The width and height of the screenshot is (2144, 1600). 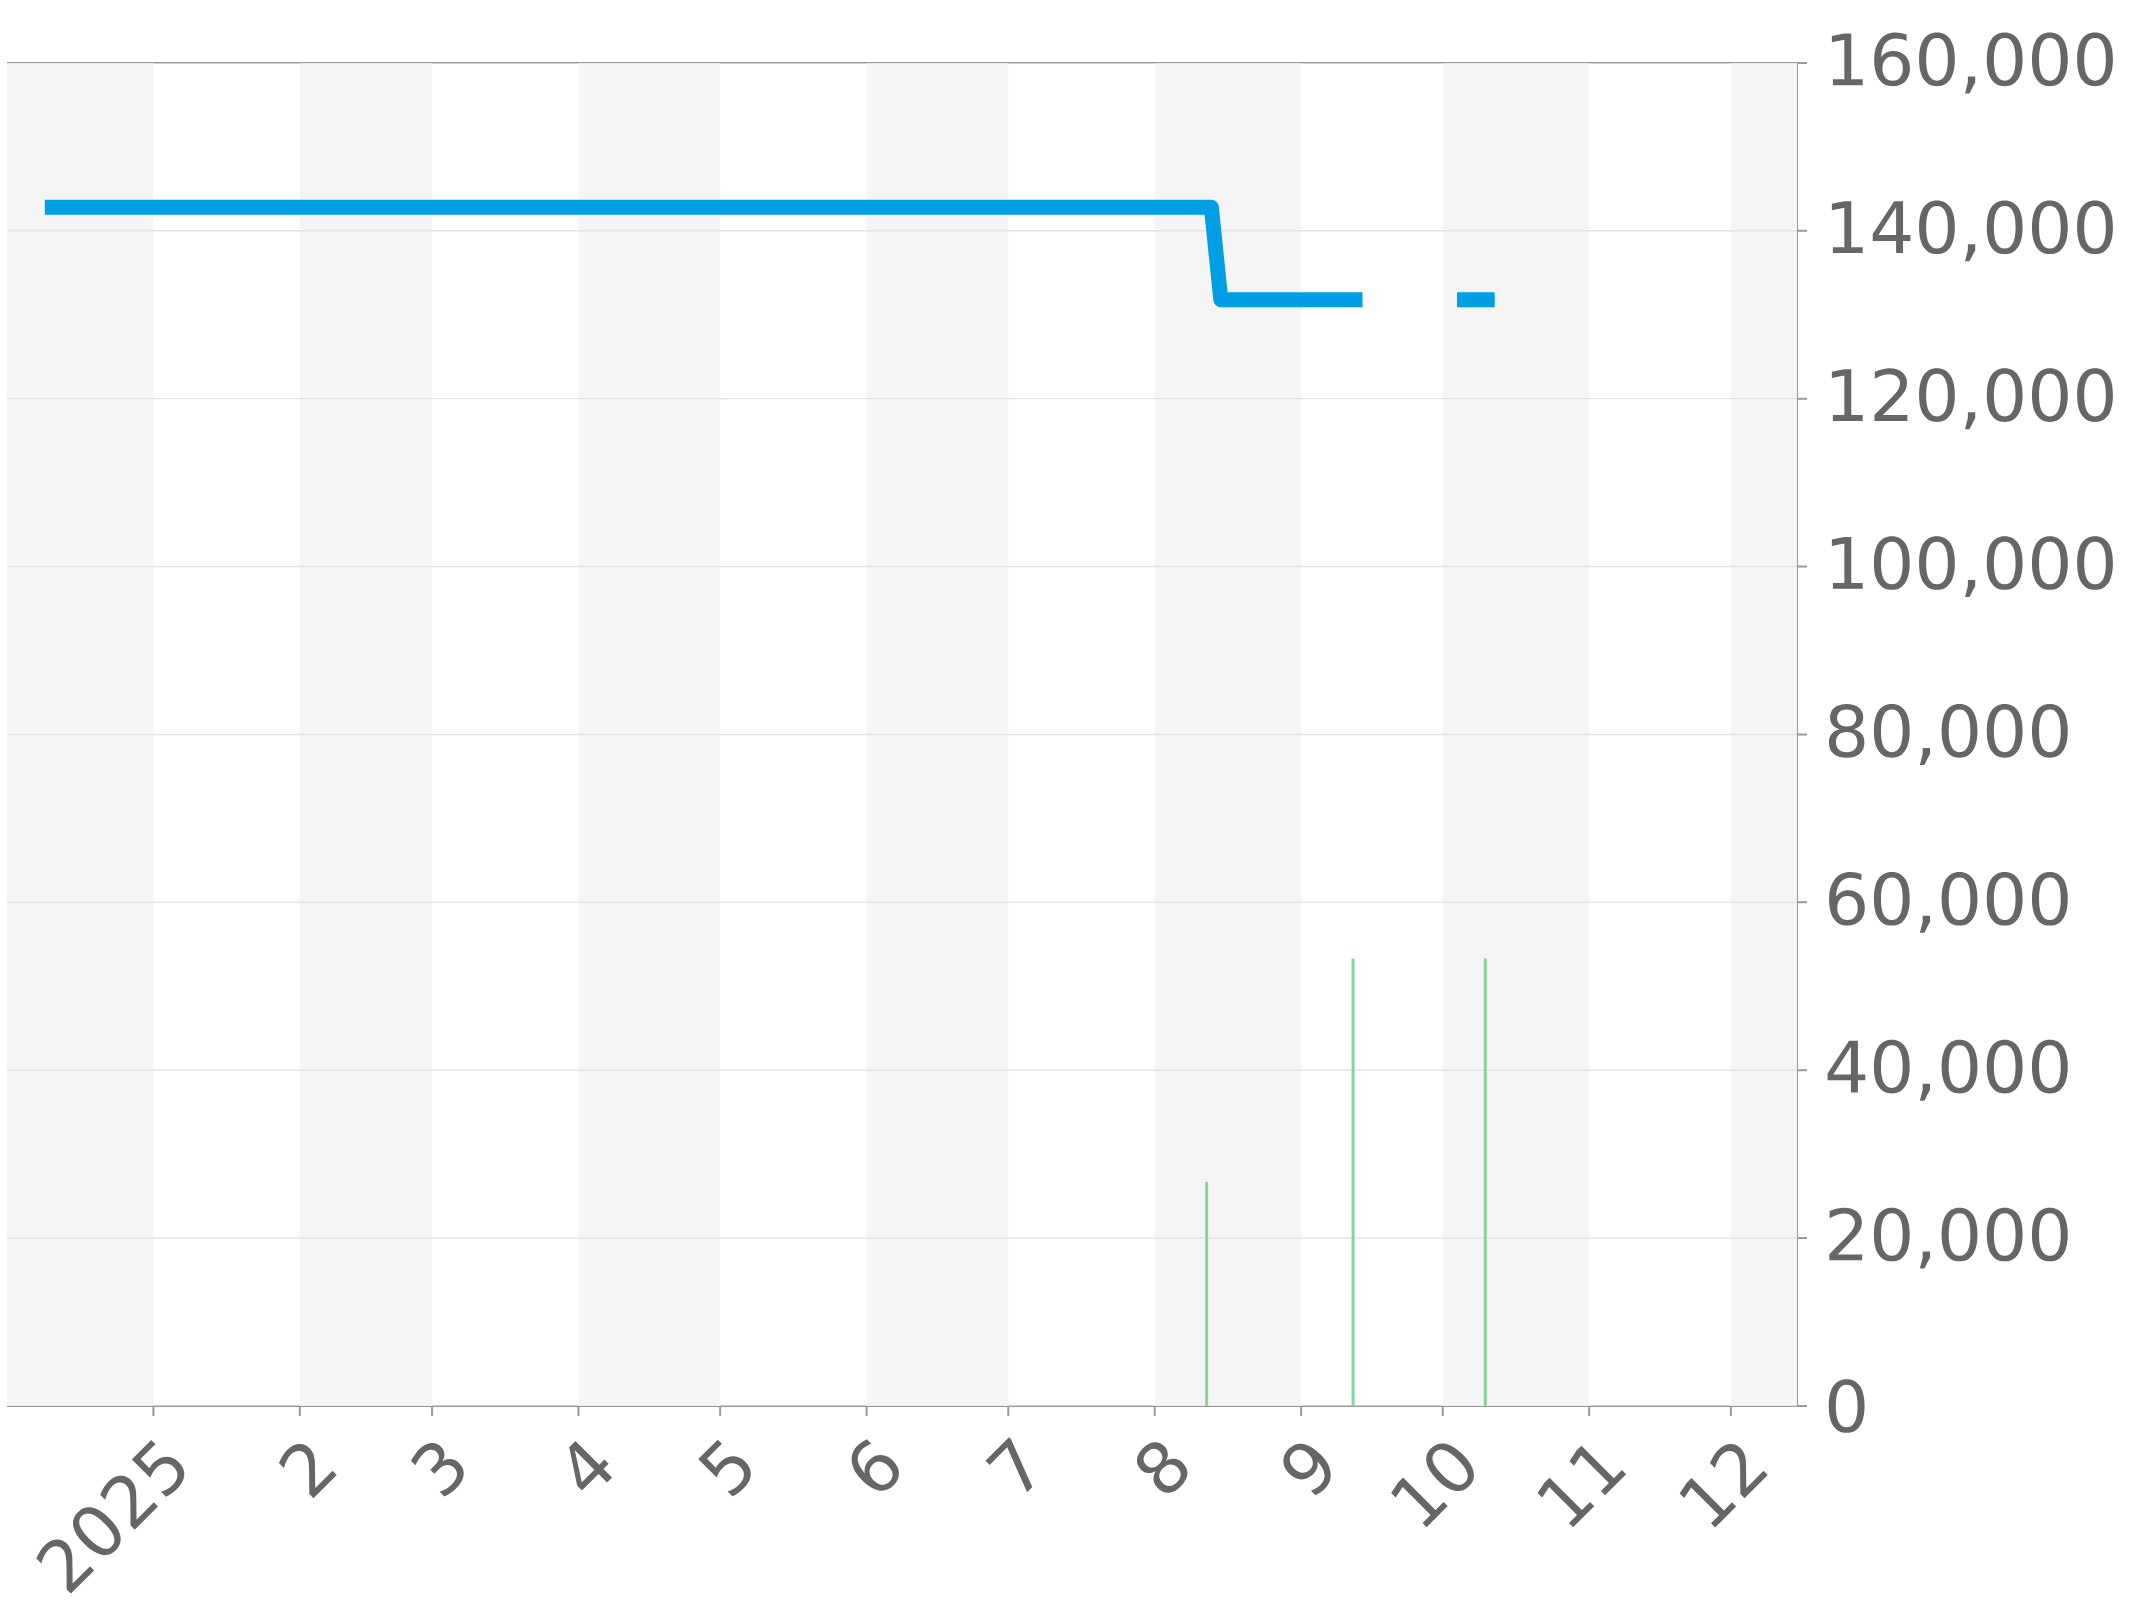 I want to click on y-tick-label: 140,000, so click(x=1972, y=231).